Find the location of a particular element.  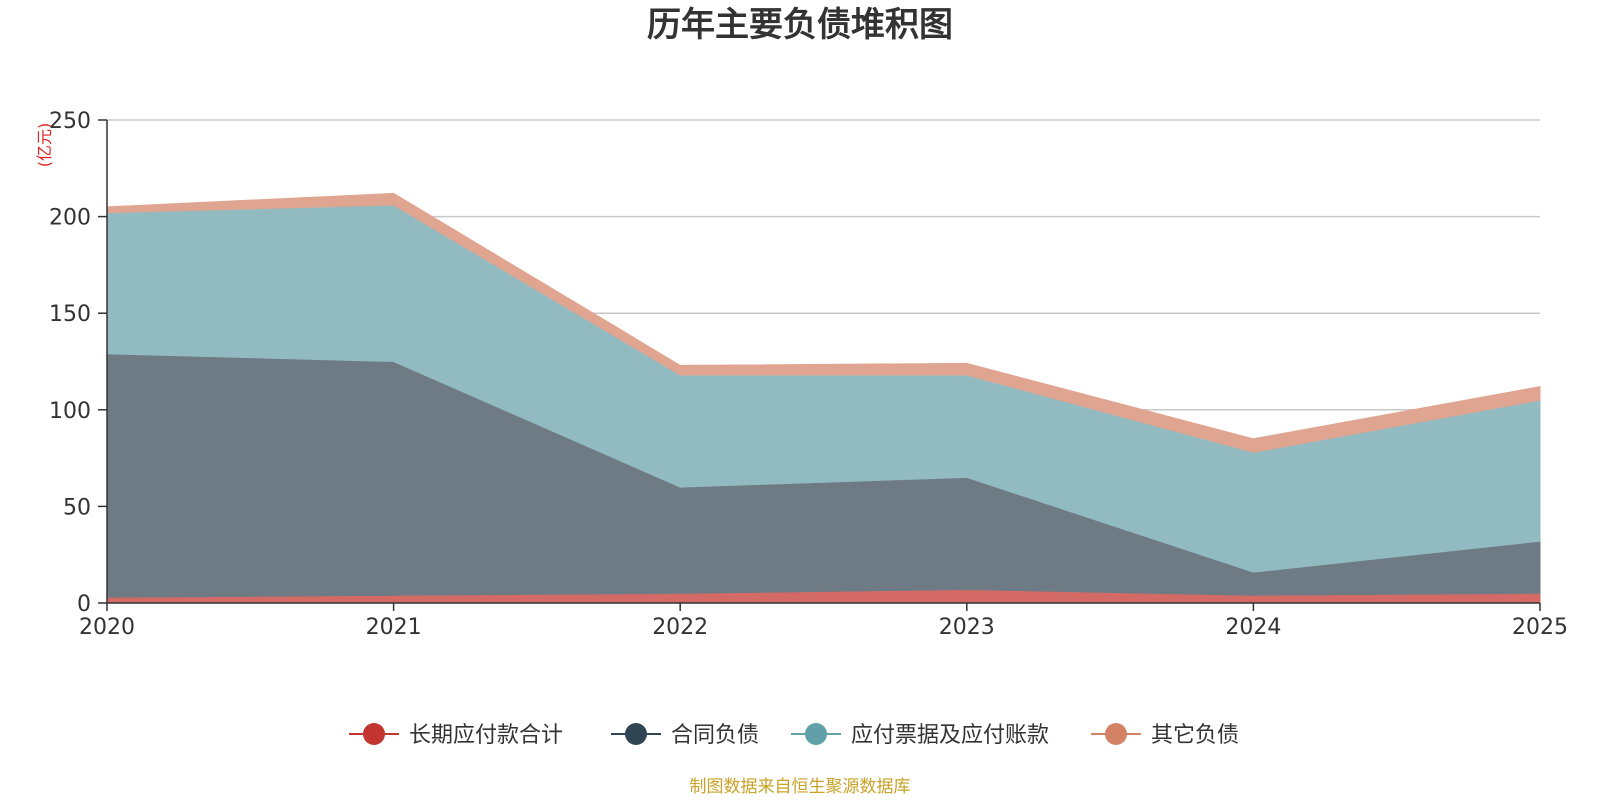

legend-item-3: 应付票据及应付账款 is located at coordinates (920, 735).